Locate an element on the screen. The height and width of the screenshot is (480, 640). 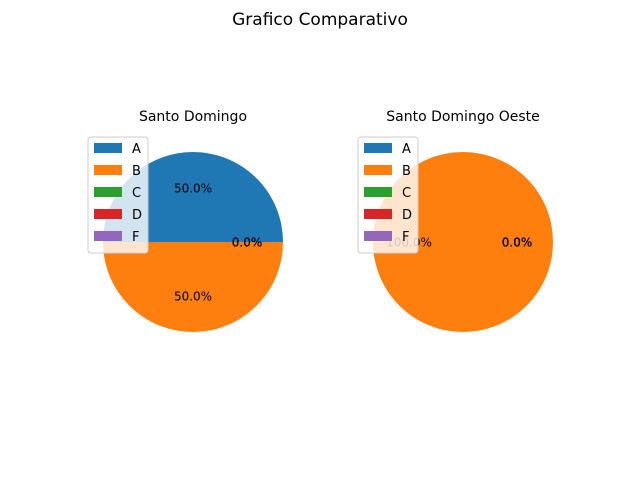
pct-label-a: 0.0% is located at coordinates (517, 243).